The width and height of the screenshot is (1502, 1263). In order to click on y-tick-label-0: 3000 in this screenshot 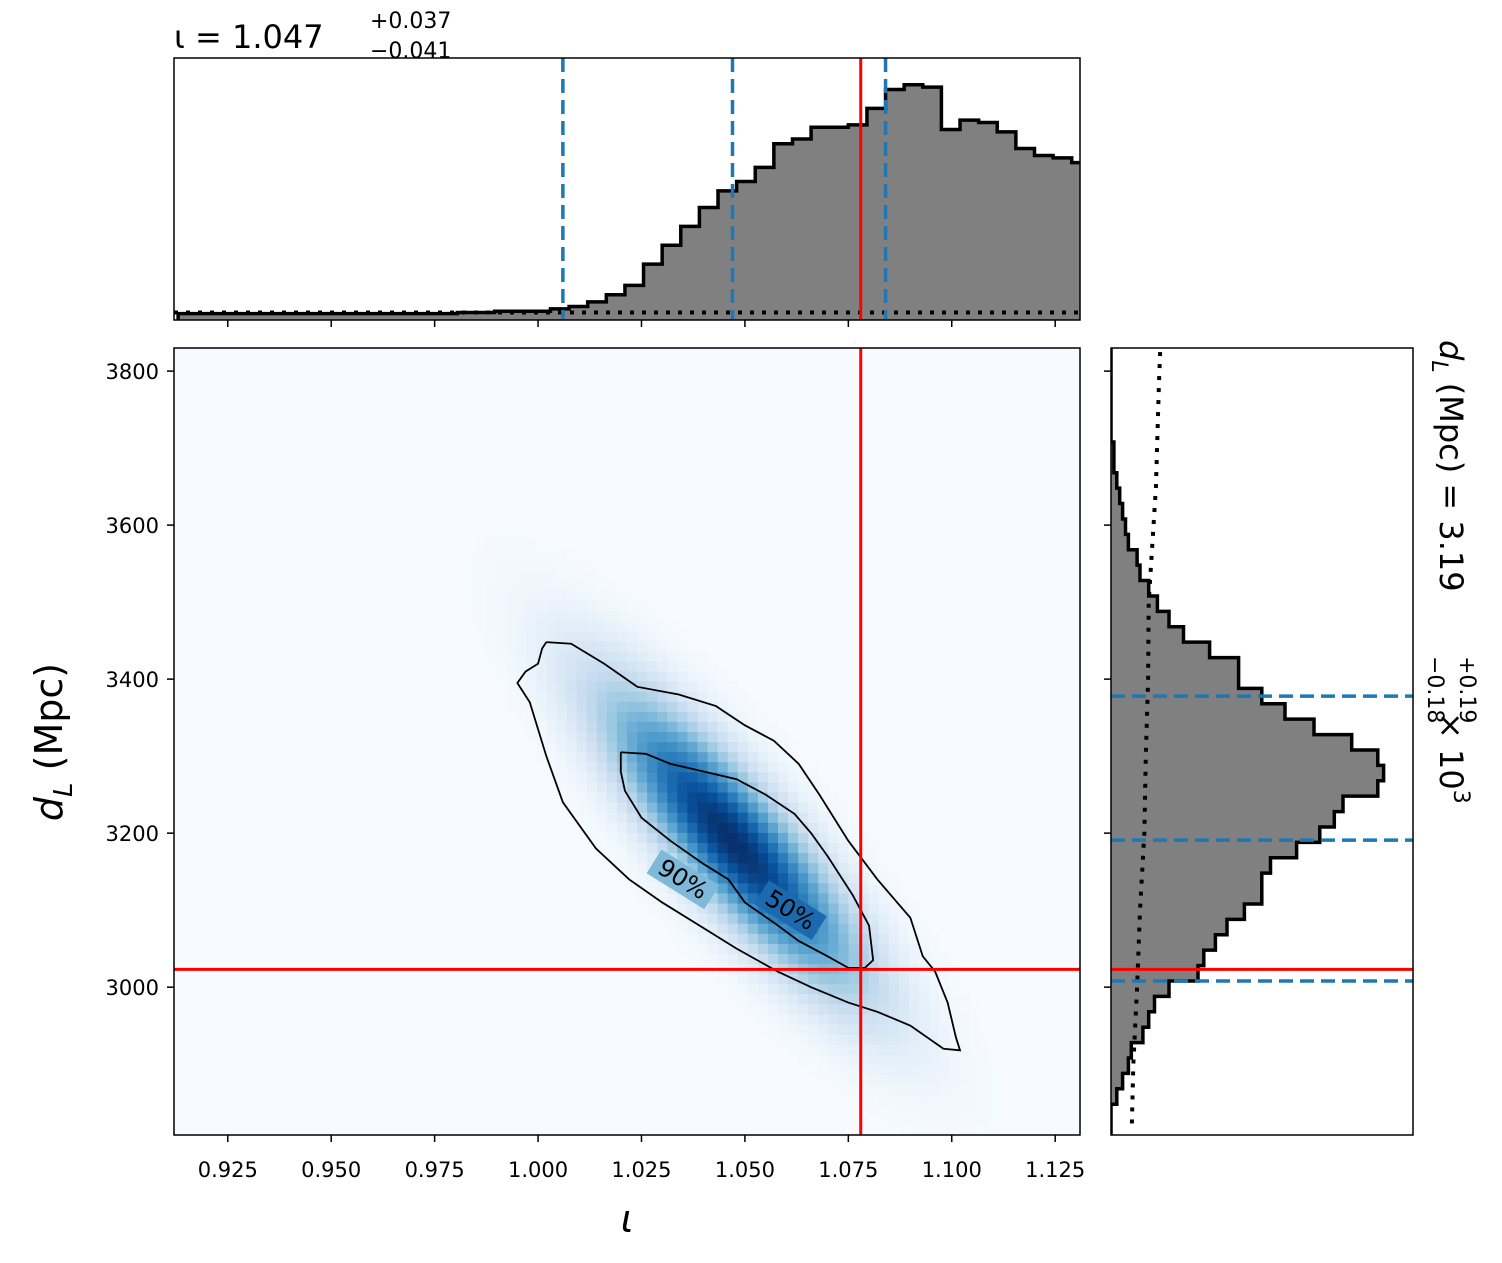, I will do `click(132, 988)`.